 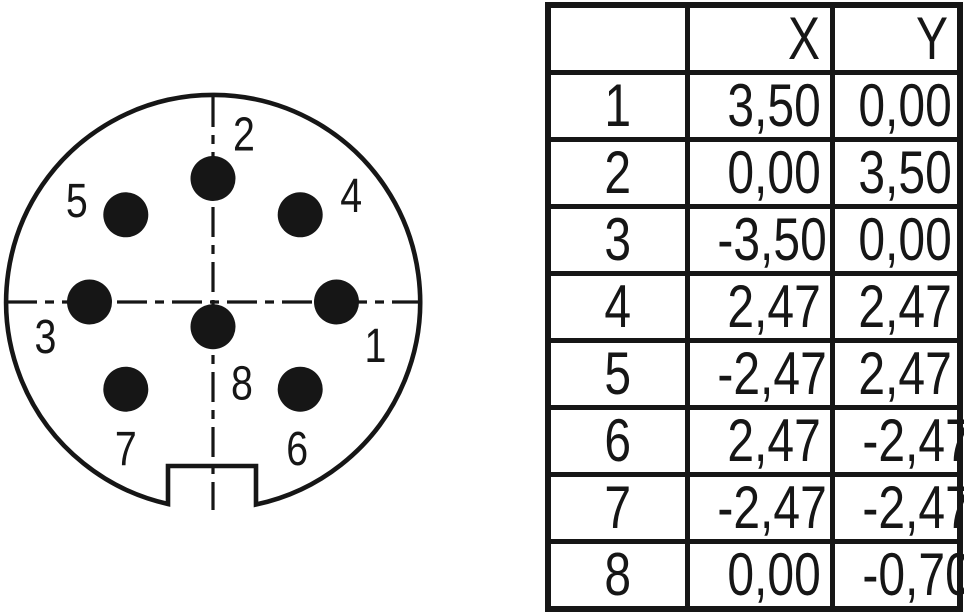 I want to click on table-row: 6 2,47 -2,47, so click(x=754, y=441).